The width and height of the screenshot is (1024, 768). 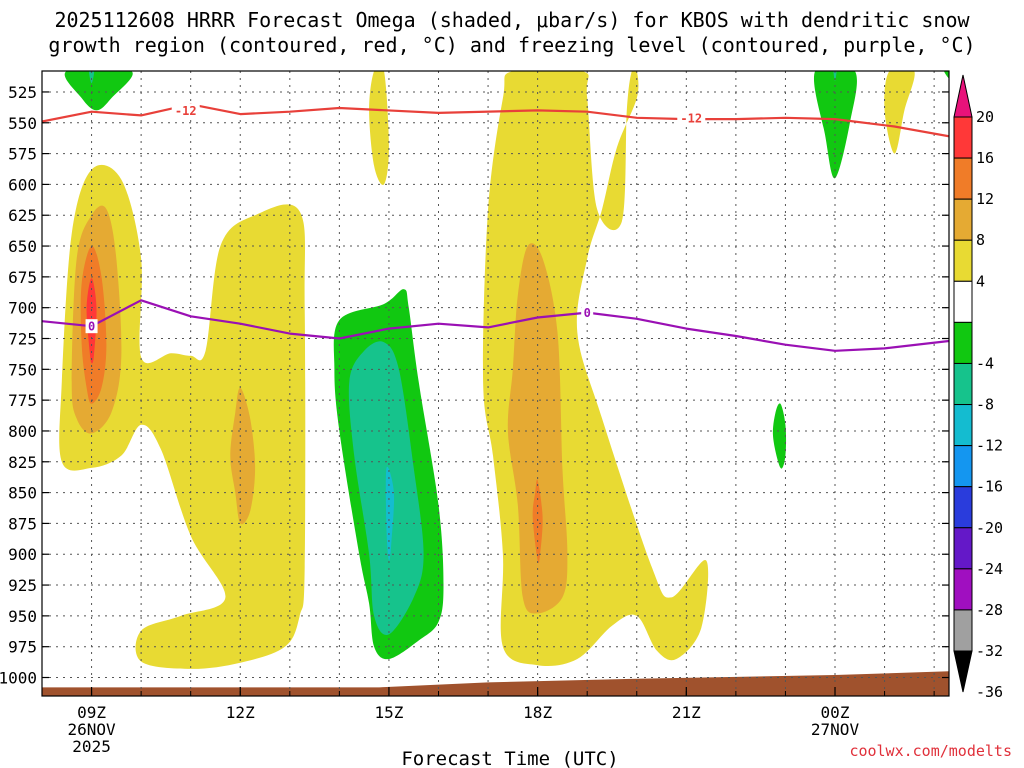 What do you see at coordinates (989, 569) in the screenshot?
I see `colorbar-label-10: -24` at bounding box center [989, 569].